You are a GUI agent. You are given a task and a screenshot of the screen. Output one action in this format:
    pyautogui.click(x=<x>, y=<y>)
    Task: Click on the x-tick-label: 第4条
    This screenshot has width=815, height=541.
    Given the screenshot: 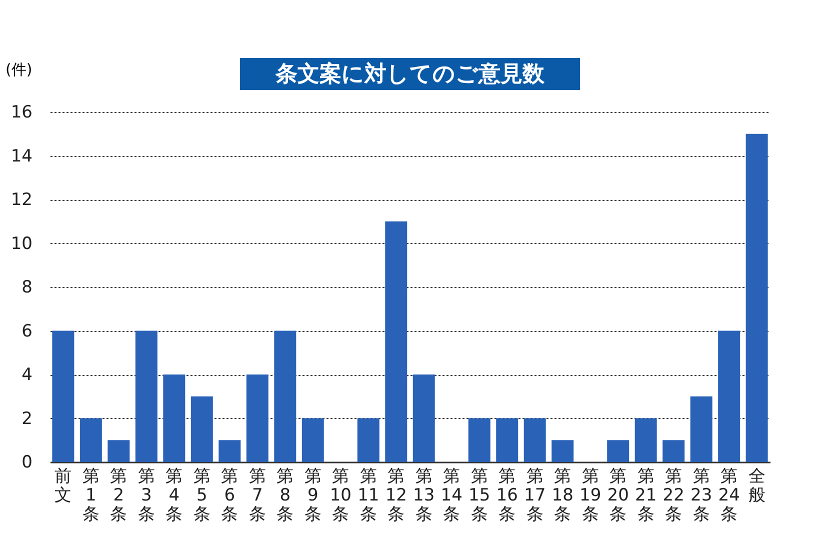 What is the action you would take?
    pyautogui.click(x=174, y=495)
    